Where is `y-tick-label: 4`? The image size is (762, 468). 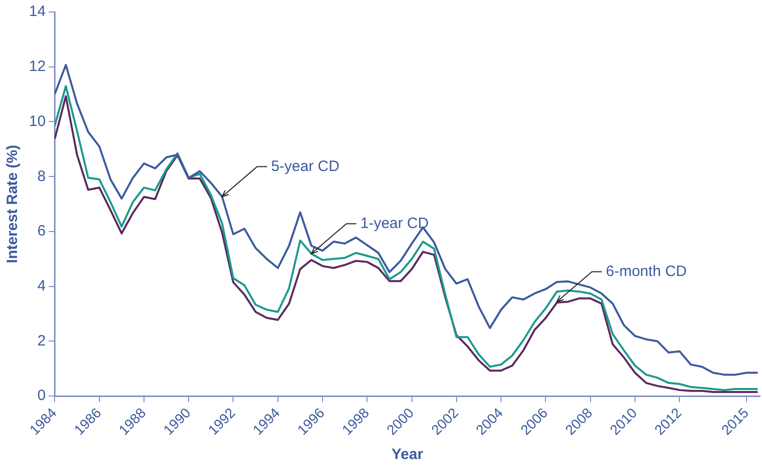
y-tick-label: 4 is located at coordinates (41, 285).